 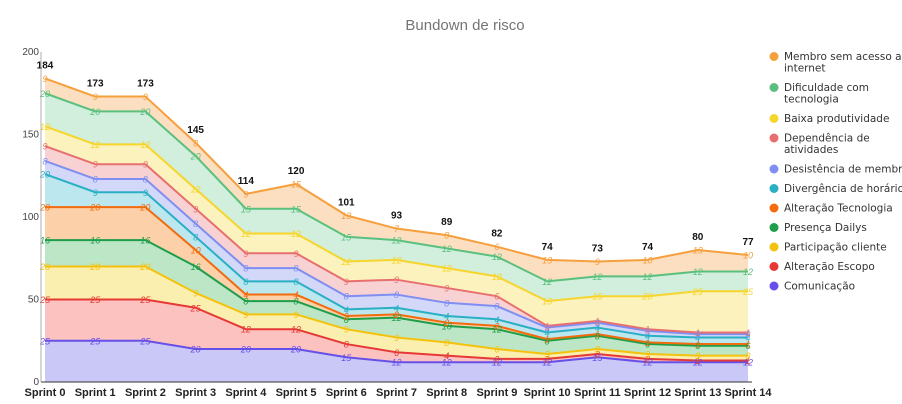 What do you see at coordinates (34, 300) in the screenshot?
I see `y-tick-label: 50` at bounding box center [34, 300].